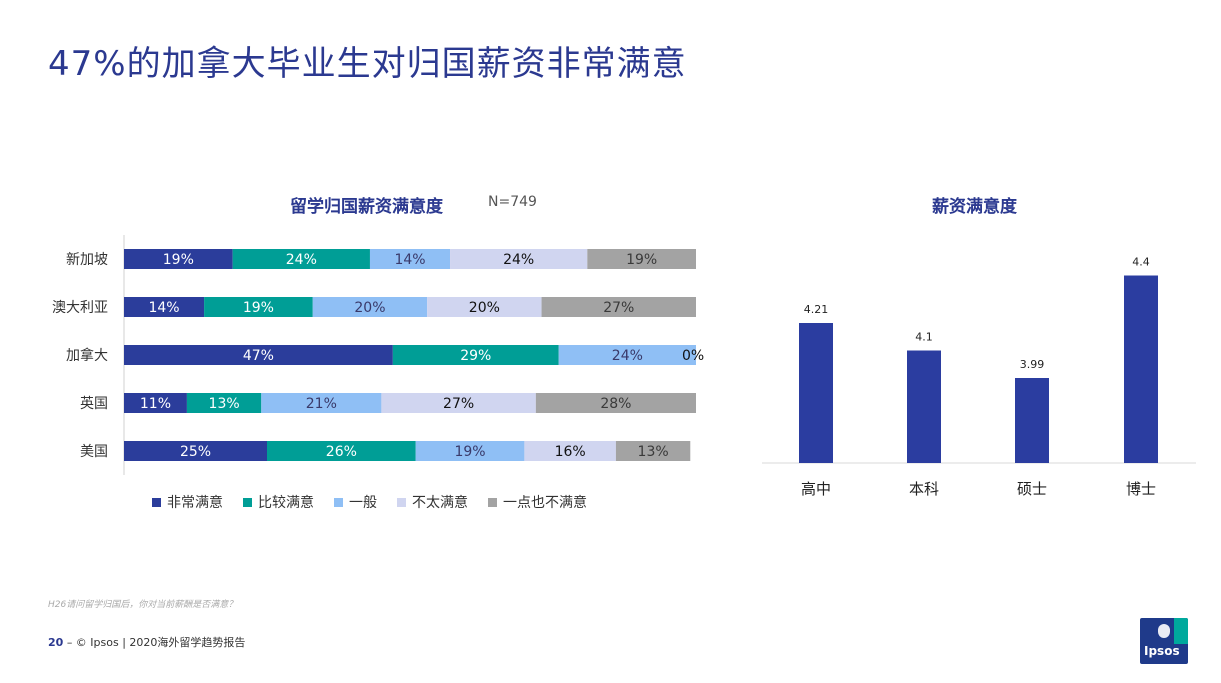 This screenshot has height=683, width=1221. I want to click on data-label-5-3: 19%, so click(469, 452).